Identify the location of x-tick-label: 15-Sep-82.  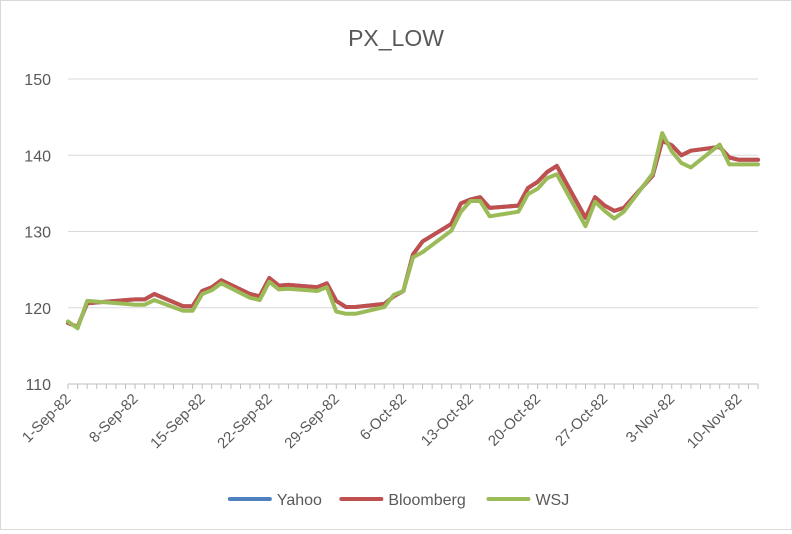
(178, 422).